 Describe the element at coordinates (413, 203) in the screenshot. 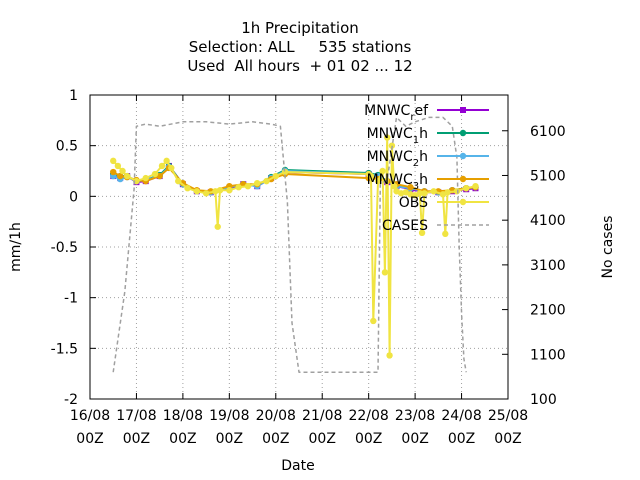

I see `legend-label: OBS` at that location.